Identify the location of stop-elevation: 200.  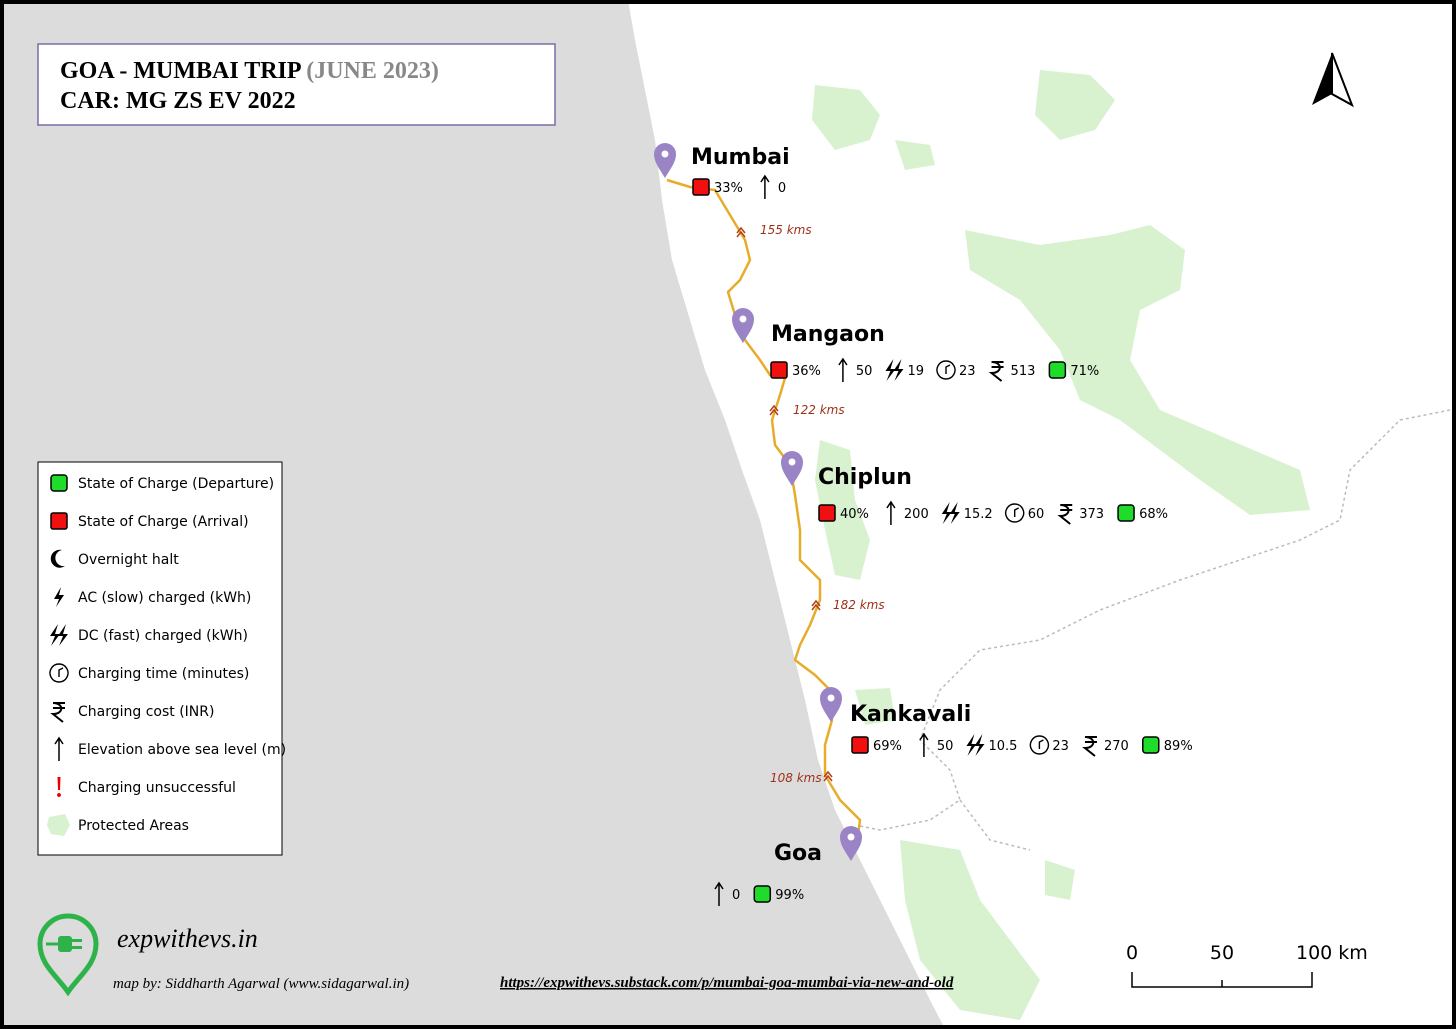
(916, 514).